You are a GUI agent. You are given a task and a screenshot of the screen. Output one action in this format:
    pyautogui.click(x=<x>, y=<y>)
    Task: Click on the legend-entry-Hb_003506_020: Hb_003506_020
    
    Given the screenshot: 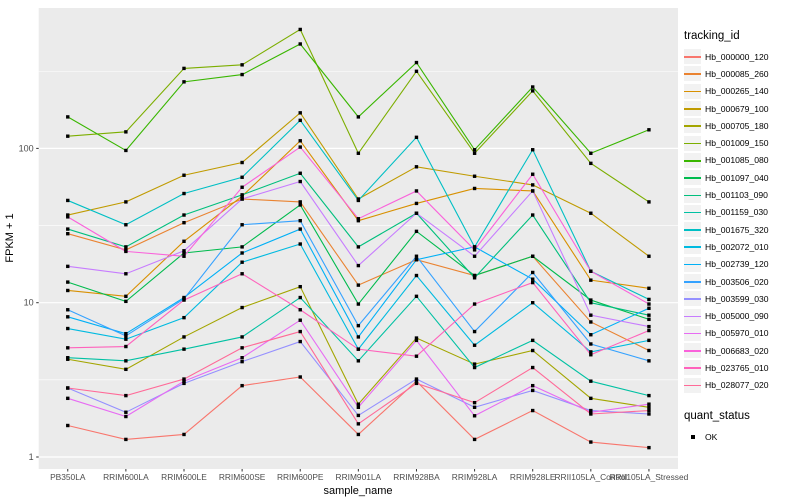 What is the action you would take?
    pyautogui.click(x=742, y=281)
    